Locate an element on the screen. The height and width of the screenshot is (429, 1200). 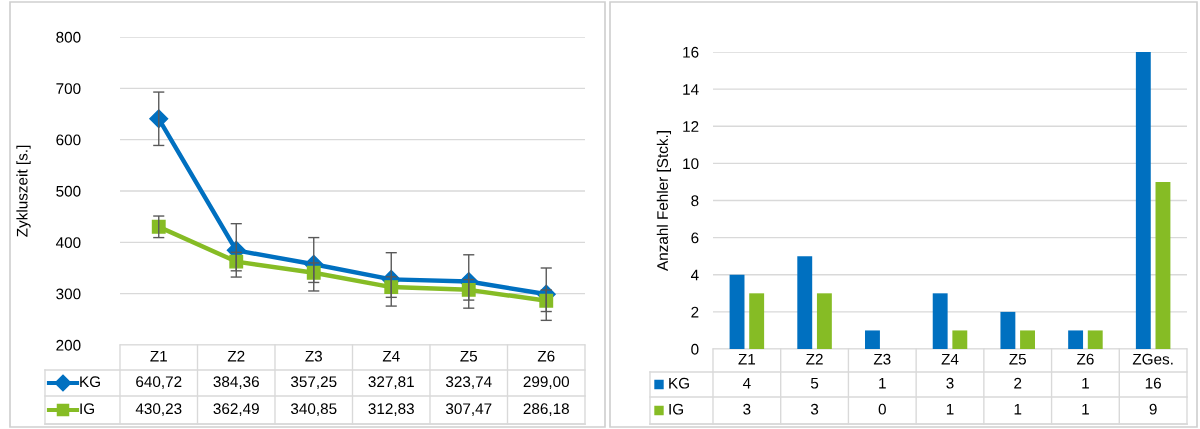
data-label: 384,36 is located at coordinates (236, 382).